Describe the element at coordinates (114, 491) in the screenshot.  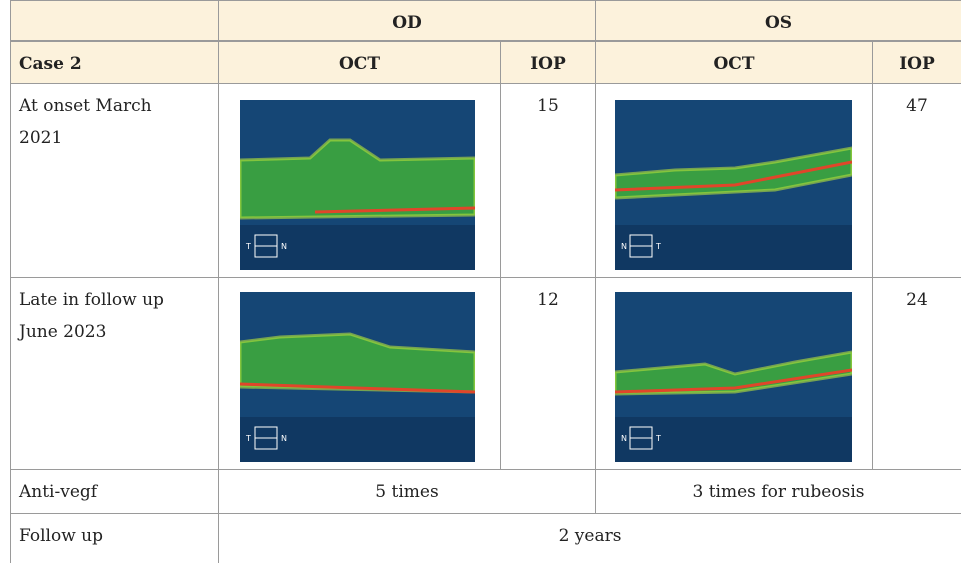
I see `row-label: Anti-vegf` at that location.